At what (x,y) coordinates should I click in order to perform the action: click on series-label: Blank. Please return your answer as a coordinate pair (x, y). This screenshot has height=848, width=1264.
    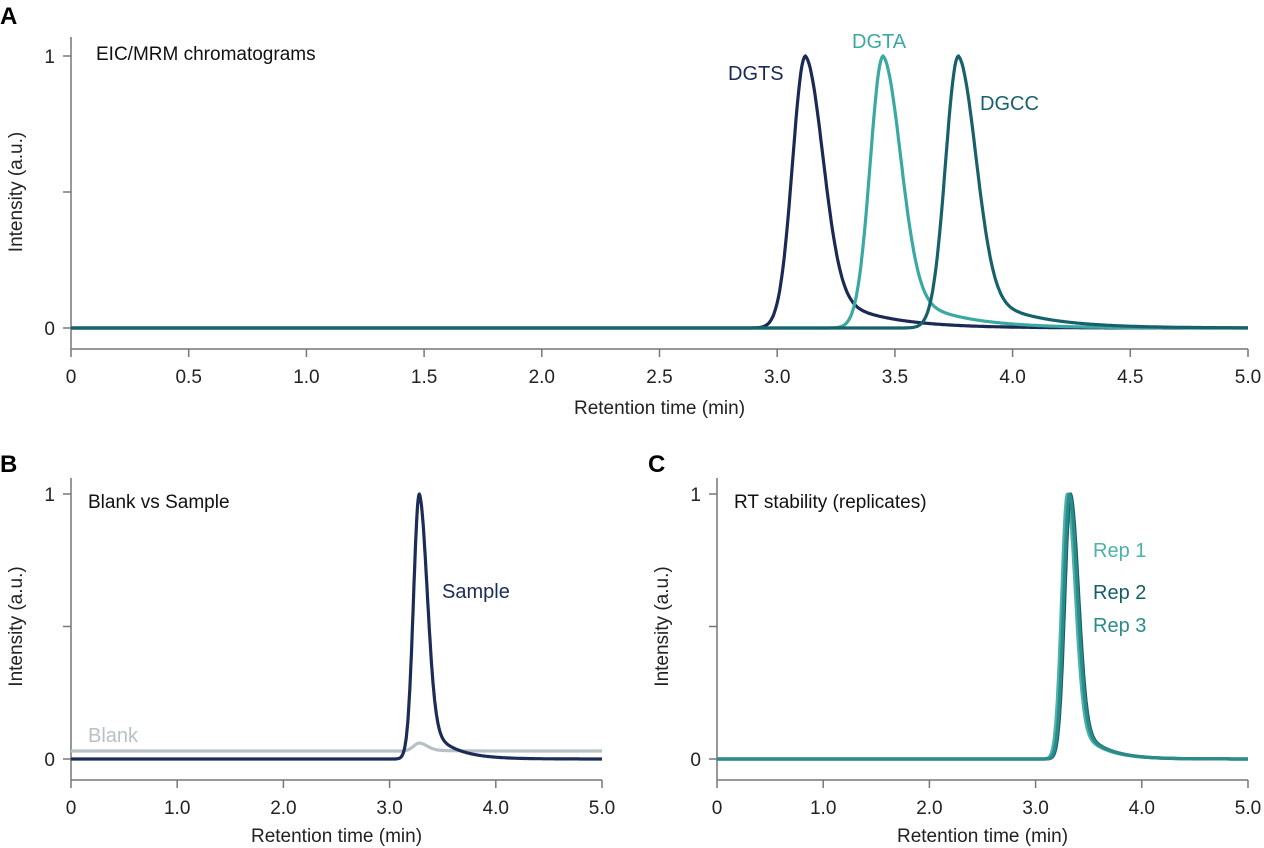
    Looking at the image, I should click on (113, 736).